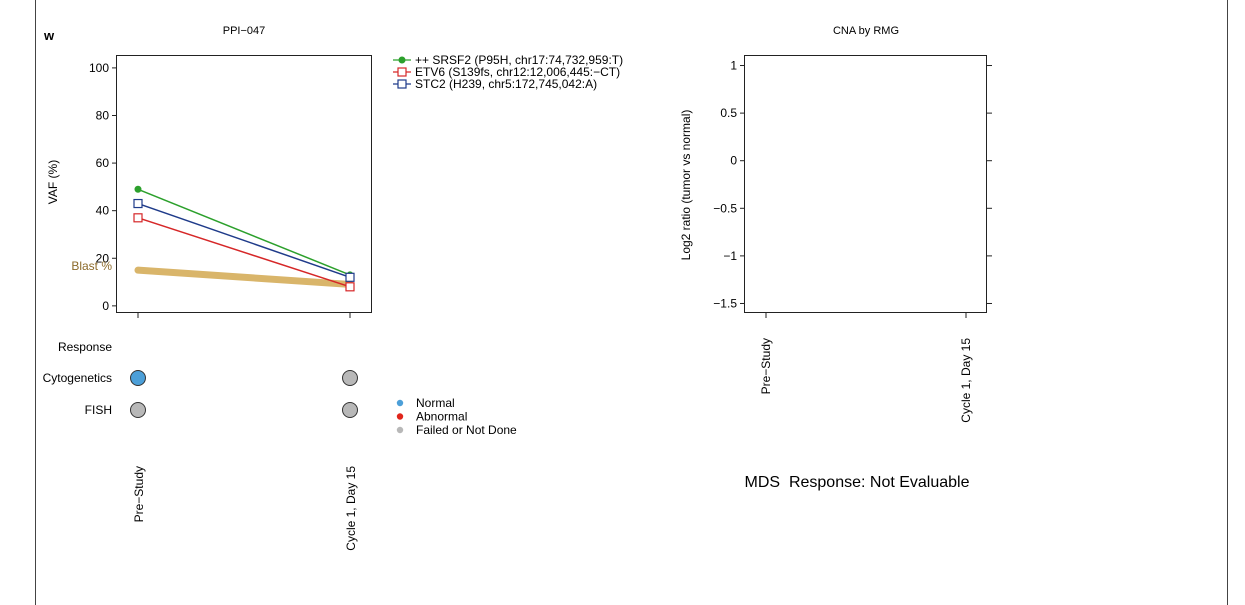 This screenshot has height=605, width=1245. I want to click on cna-chart-title: CNA by RMG, so click(866, 31).